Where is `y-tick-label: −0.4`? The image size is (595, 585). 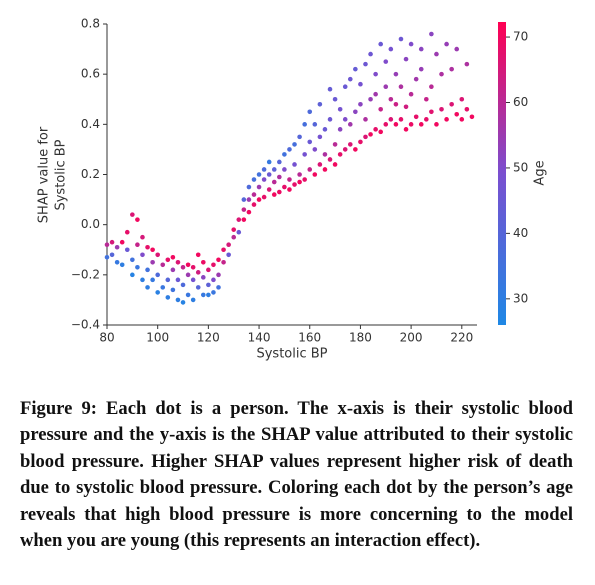 y-tick-label: −0.4 is located at coordinates (85, 325).